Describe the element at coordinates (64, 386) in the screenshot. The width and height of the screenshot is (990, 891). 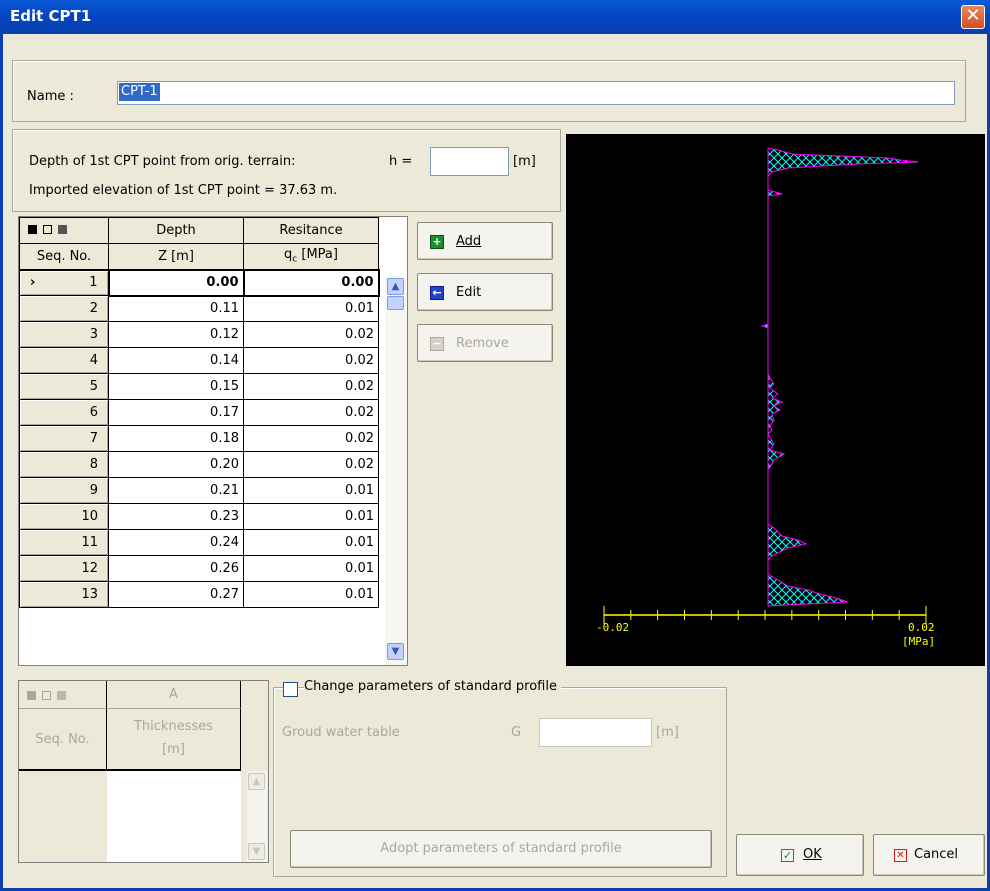
I see `seq-cell: 5` at that location.